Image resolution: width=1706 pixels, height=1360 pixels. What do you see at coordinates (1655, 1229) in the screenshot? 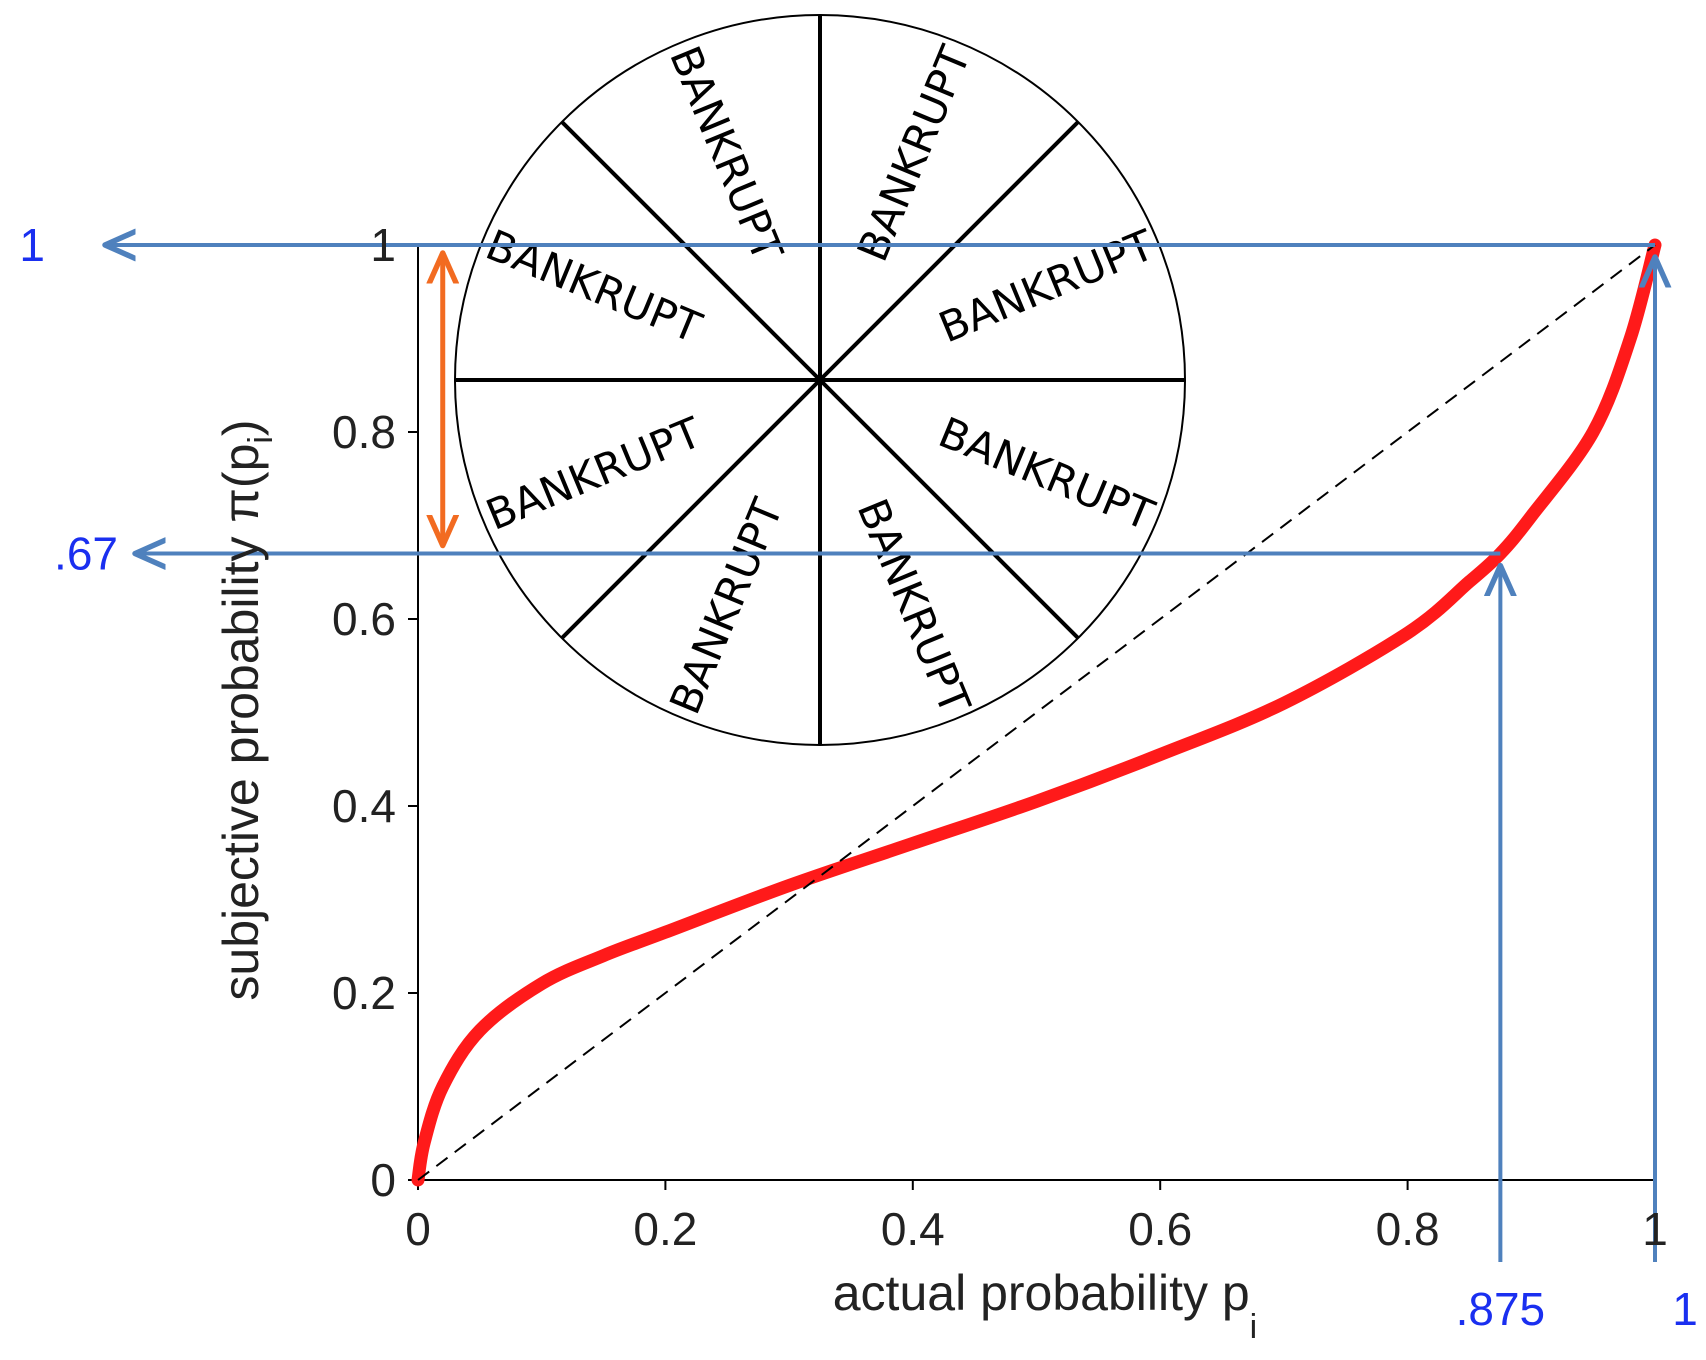
I see `x-tick-label: 1` at bounding box center [1655, 1229].